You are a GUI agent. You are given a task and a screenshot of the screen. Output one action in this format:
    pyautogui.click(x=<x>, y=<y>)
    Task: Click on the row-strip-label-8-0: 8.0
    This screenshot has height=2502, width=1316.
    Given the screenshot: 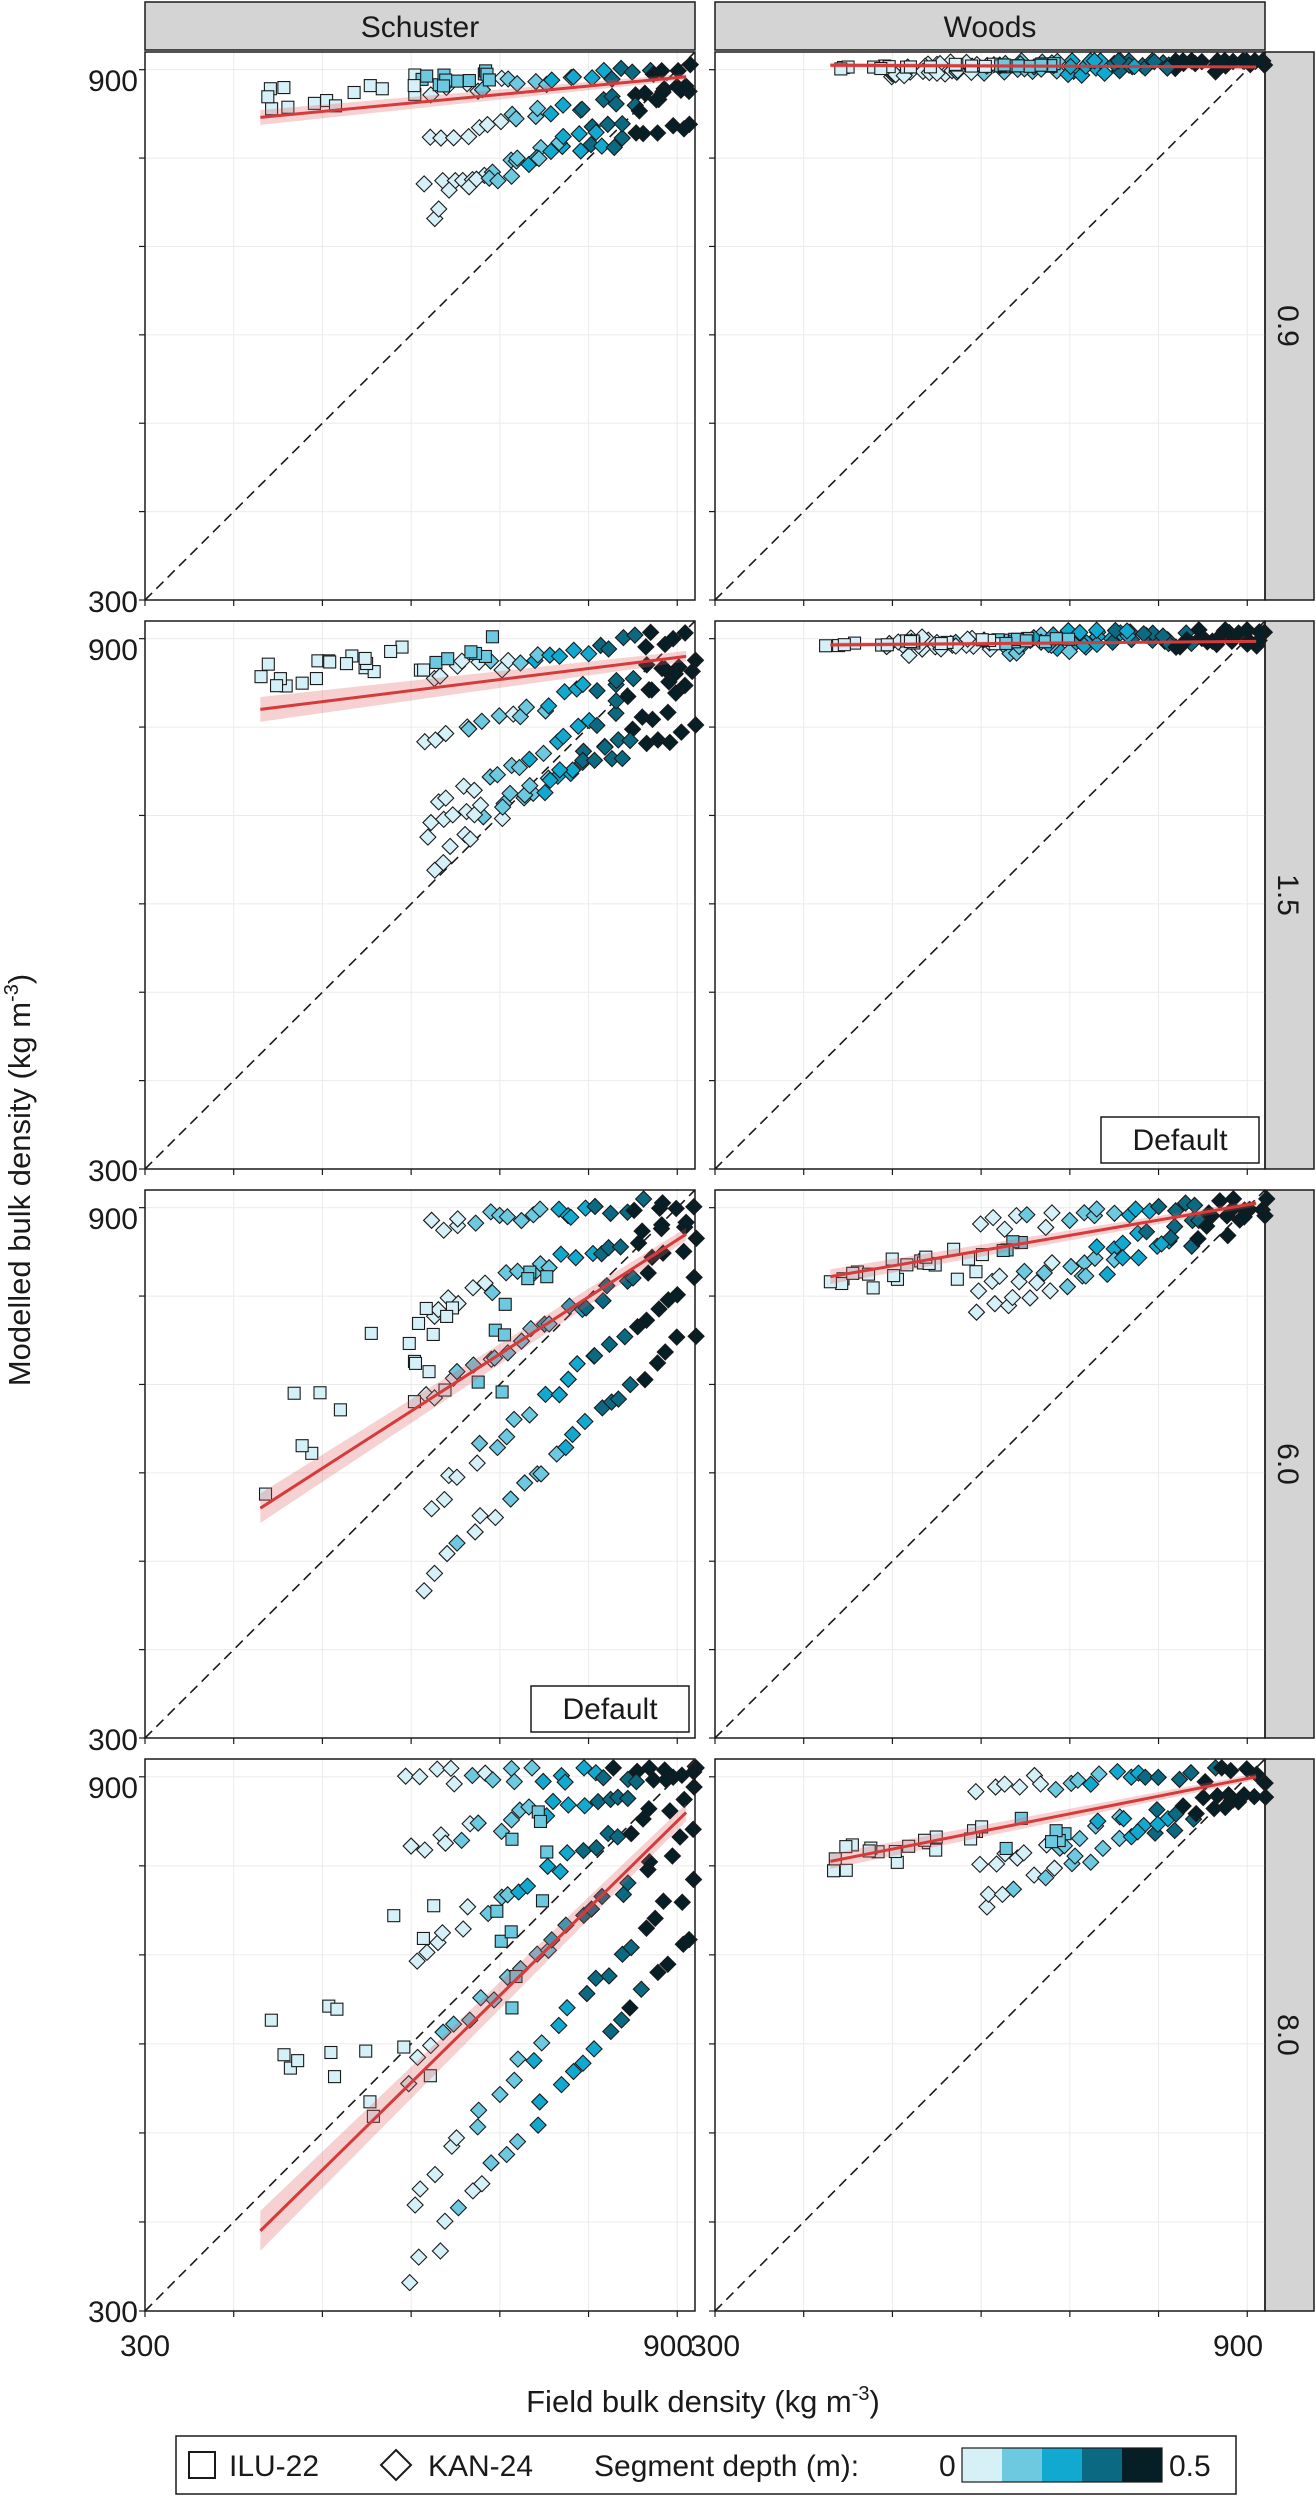 What is the action you would take?
    pyautogui.click(x=1287, y=2035)
    